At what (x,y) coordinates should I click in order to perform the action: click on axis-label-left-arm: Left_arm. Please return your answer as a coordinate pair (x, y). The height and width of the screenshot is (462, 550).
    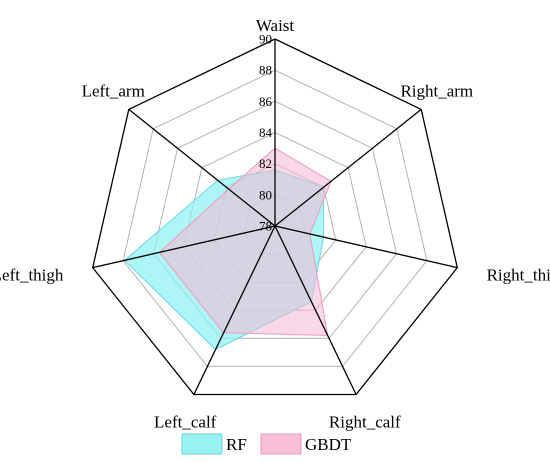
    Looking at the image, I should click on (113, 91).